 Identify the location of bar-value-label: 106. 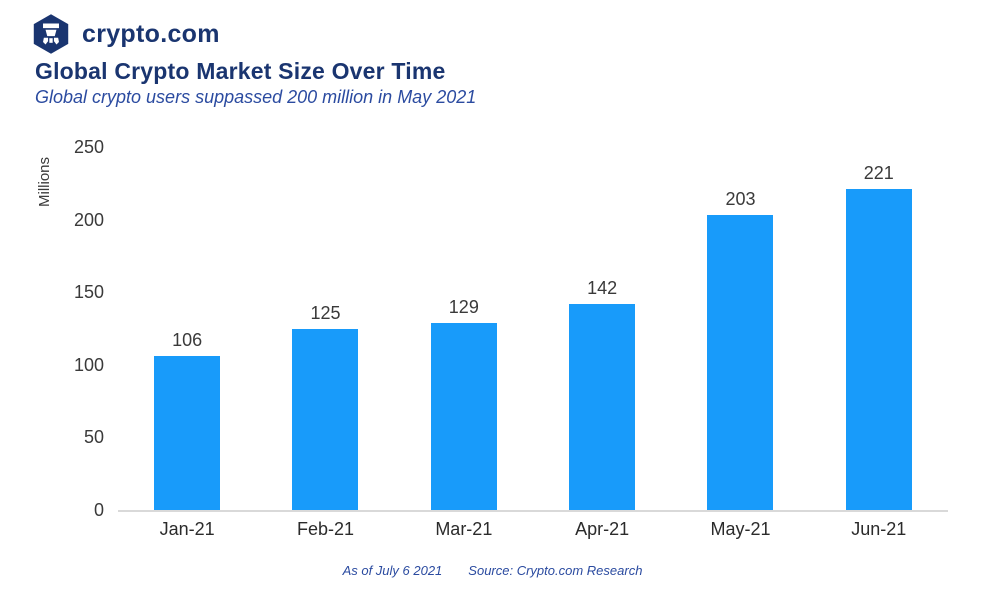
(187, 340).